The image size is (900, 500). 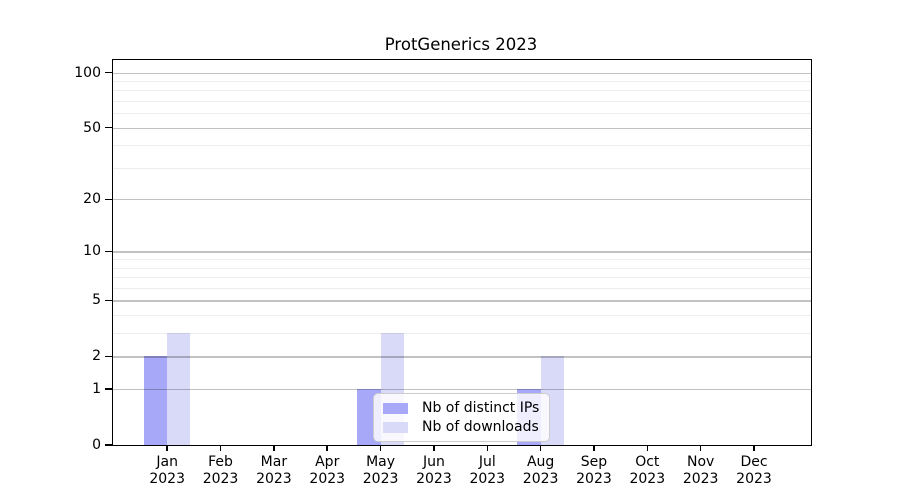 I want to click on legend-item-downloads: Nb of downloads, so click(x=461, y=427).